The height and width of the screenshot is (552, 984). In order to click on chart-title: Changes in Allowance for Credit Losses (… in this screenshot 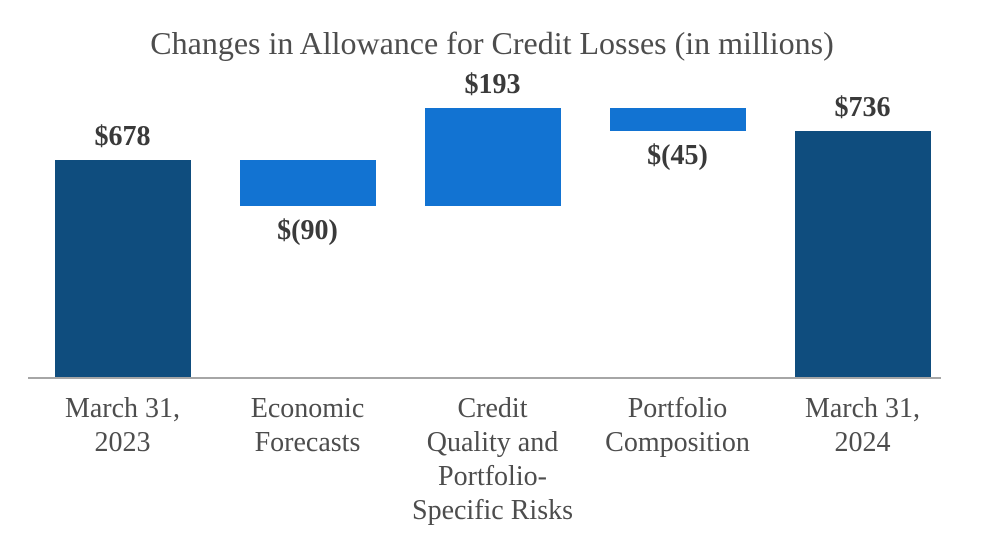, I will do `click(492, 43)`.